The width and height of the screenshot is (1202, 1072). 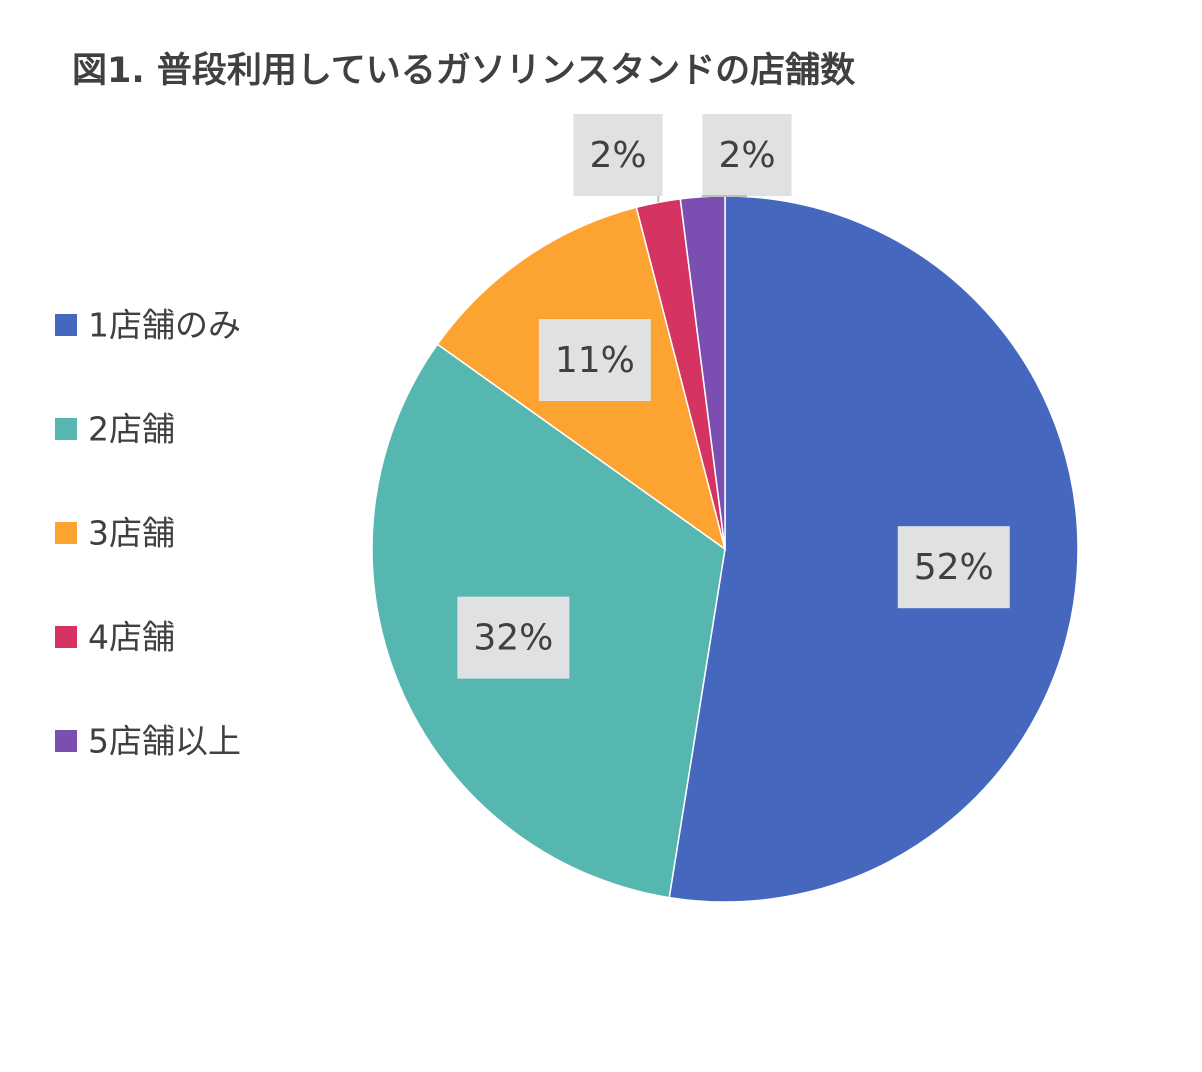 I want to click on legend-label: 3店舗, so click(x=131, y=533).